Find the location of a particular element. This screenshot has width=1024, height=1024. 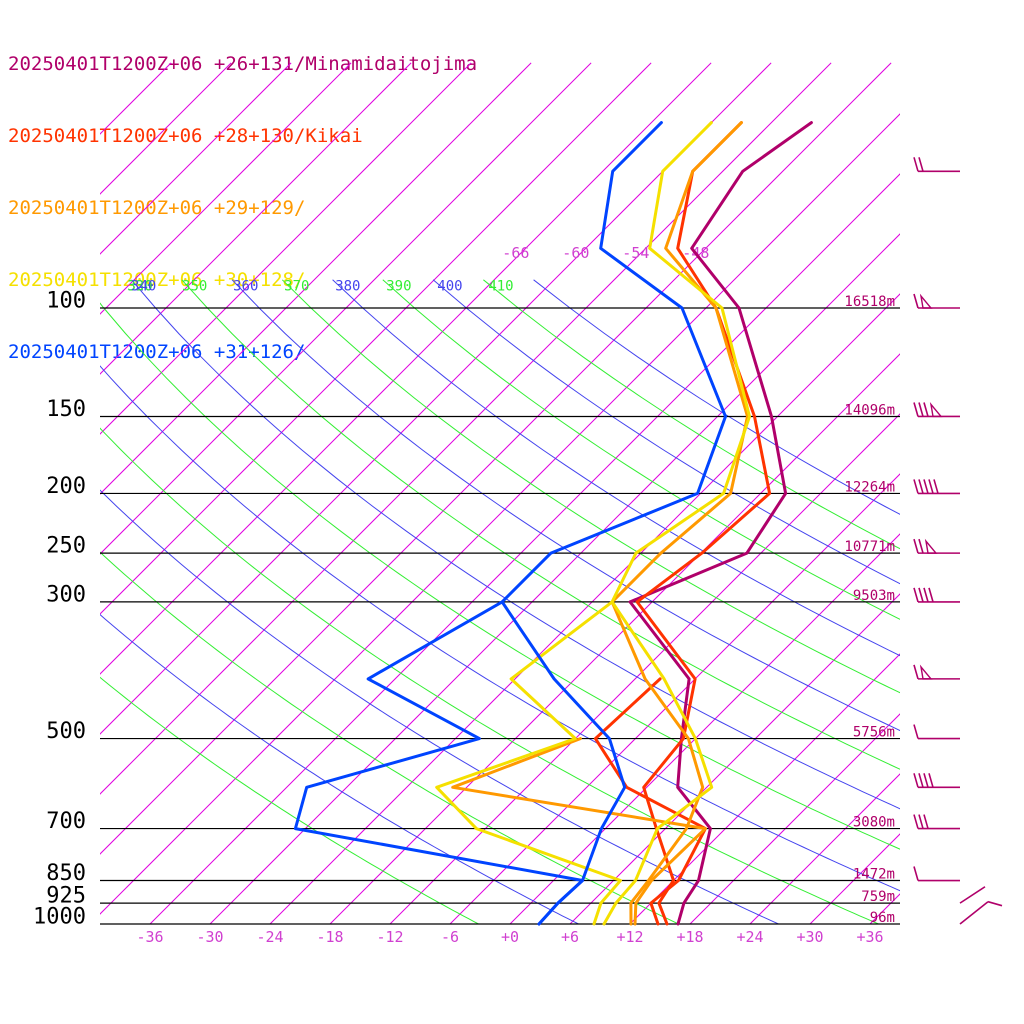

x-tick-label: +30 is located at coordinates (809, 937).